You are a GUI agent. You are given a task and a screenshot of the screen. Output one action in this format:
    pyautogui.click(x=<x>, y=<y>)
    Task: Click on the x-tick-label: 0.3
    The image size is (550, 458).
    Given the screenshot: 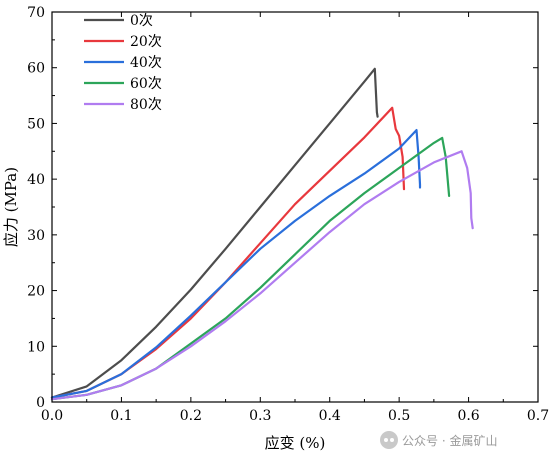 What is the action you would take?
    pyautogui.click(x=260, y=416)
    